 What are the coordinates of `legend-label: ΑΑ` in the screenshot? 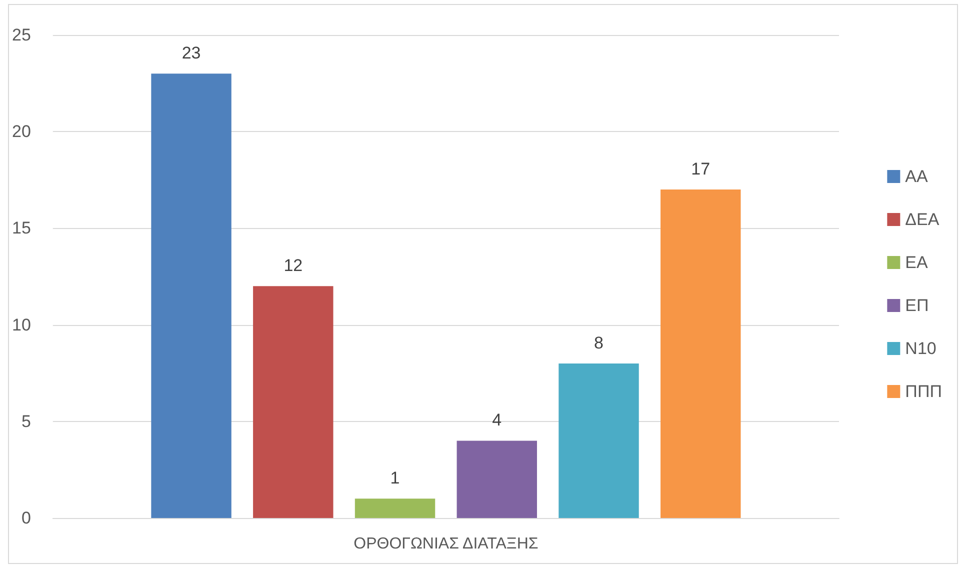 It's located at (917, 176).